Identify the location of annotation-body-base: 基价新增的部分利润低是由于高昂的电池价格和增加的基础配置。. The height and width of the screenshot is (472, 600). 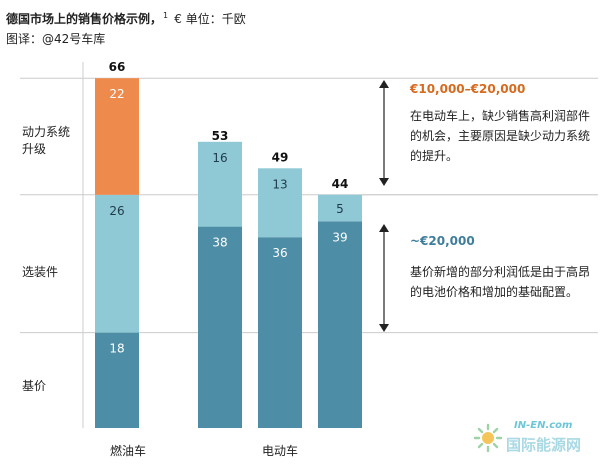
(500, 282).